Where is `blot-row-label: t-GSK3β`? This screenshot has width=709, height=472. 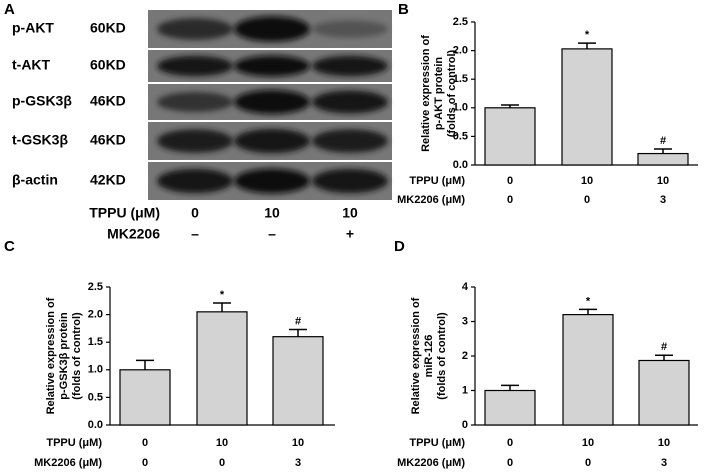
blot-row-label: t-GSK3β is located at coordinates (40, 140).